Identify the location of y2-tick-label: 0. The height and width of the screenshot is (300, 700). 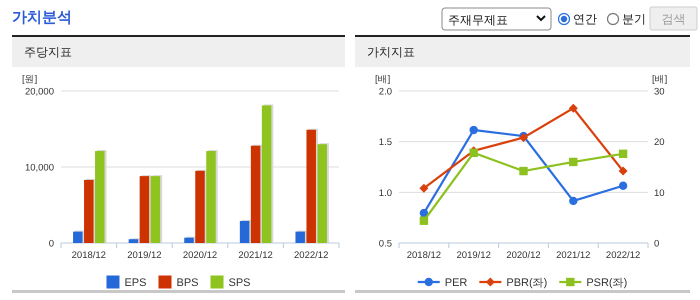
(657, 244).